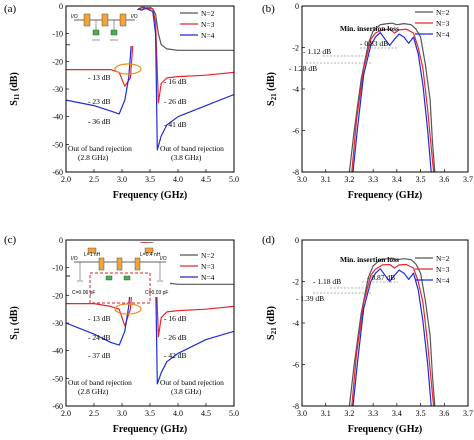 The height and width of the screenshot is (440, 474). What do you see at coordinates (397, 413) in the screenshot?
I see `panel-d-x-tick-label: 3.4` at bounding box center [397, 413].